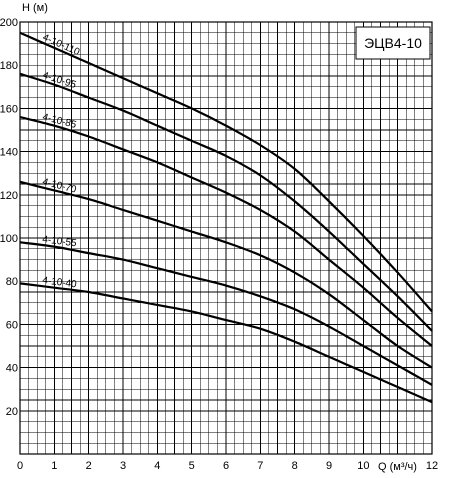 This screenshot has width=450, height=478. I want to click on x-tick-label: 8, so click(295, 466).